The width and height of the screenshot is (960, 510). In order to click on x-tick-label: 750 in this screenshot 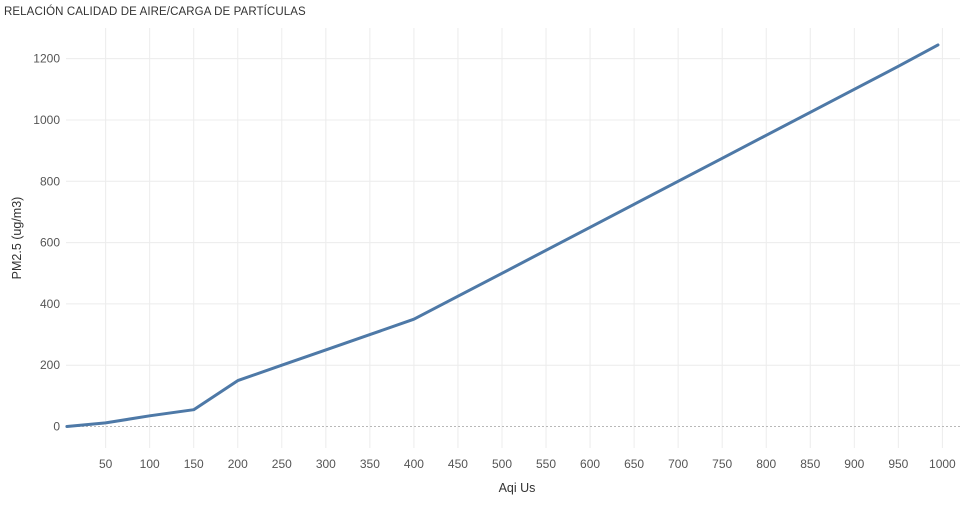, I will do `click(722, 464)`.